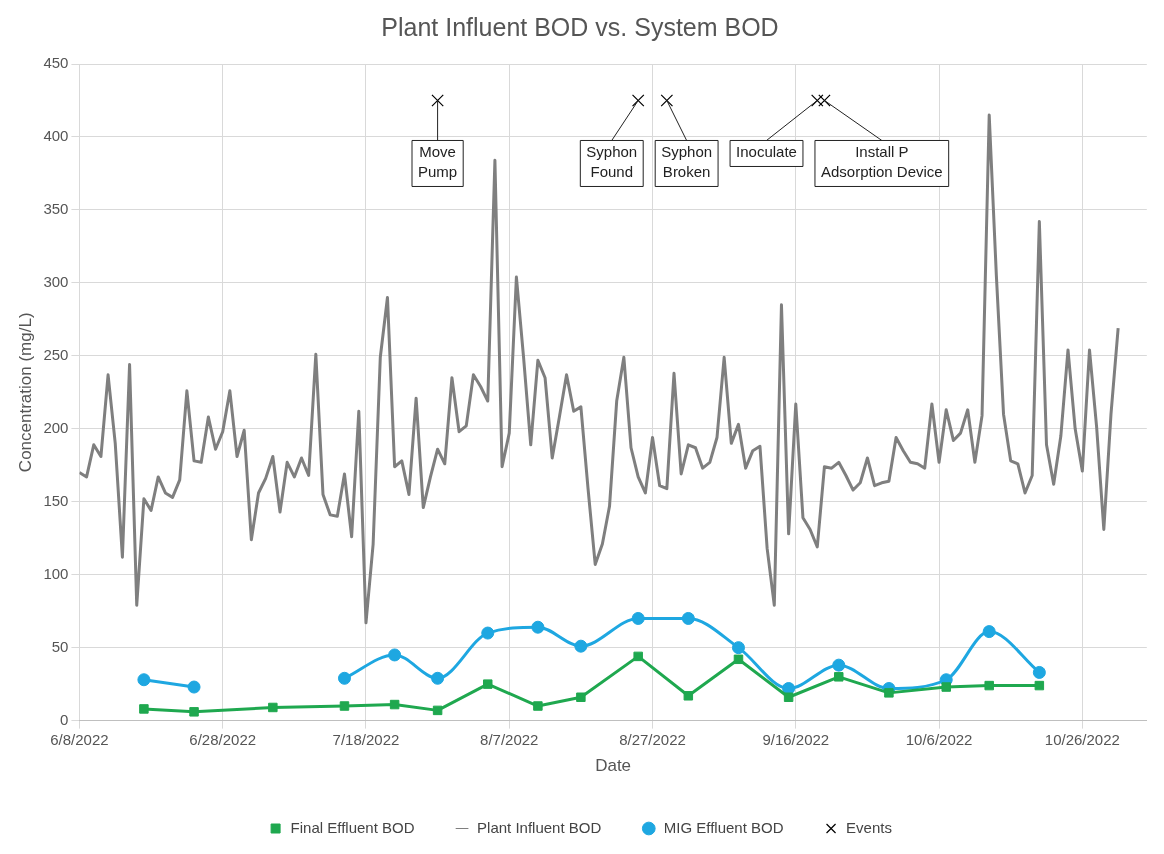 The width and height of the screenshot is (1164, 854). I want to click on legend-label: MIG Effluent BOD, so click(723, 827).